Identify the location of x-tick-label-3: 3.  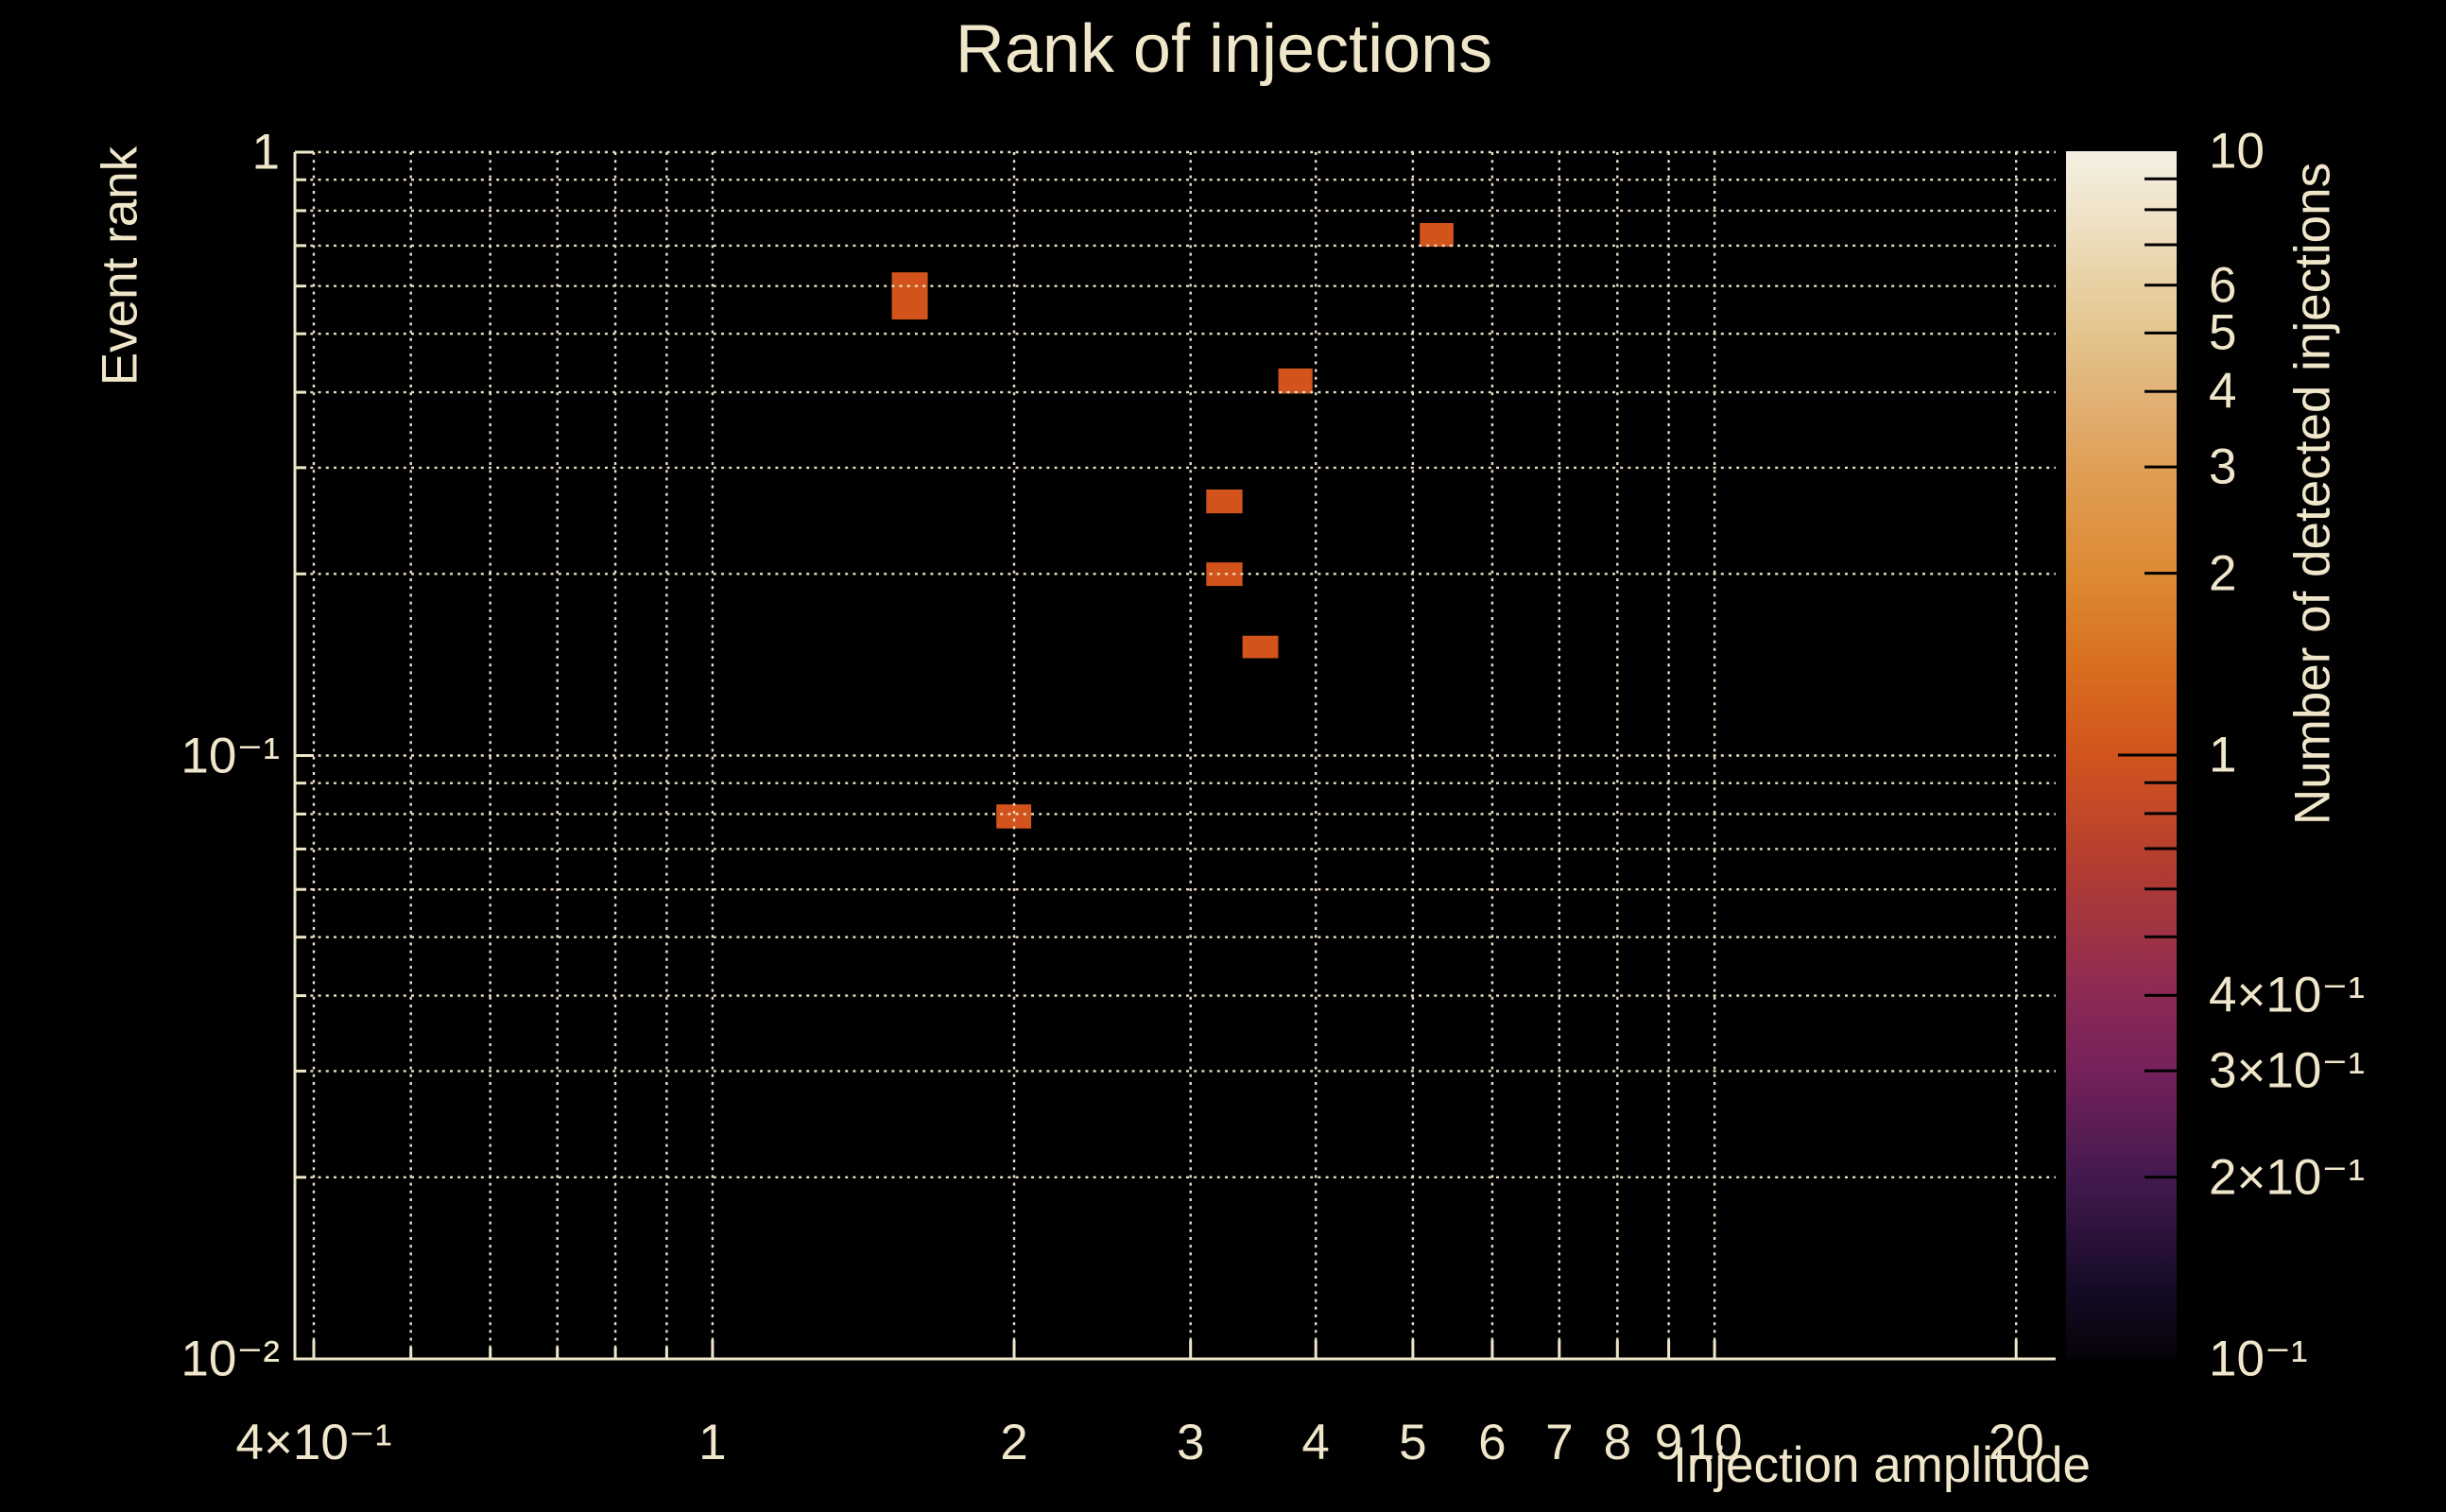
(1190, 1442).